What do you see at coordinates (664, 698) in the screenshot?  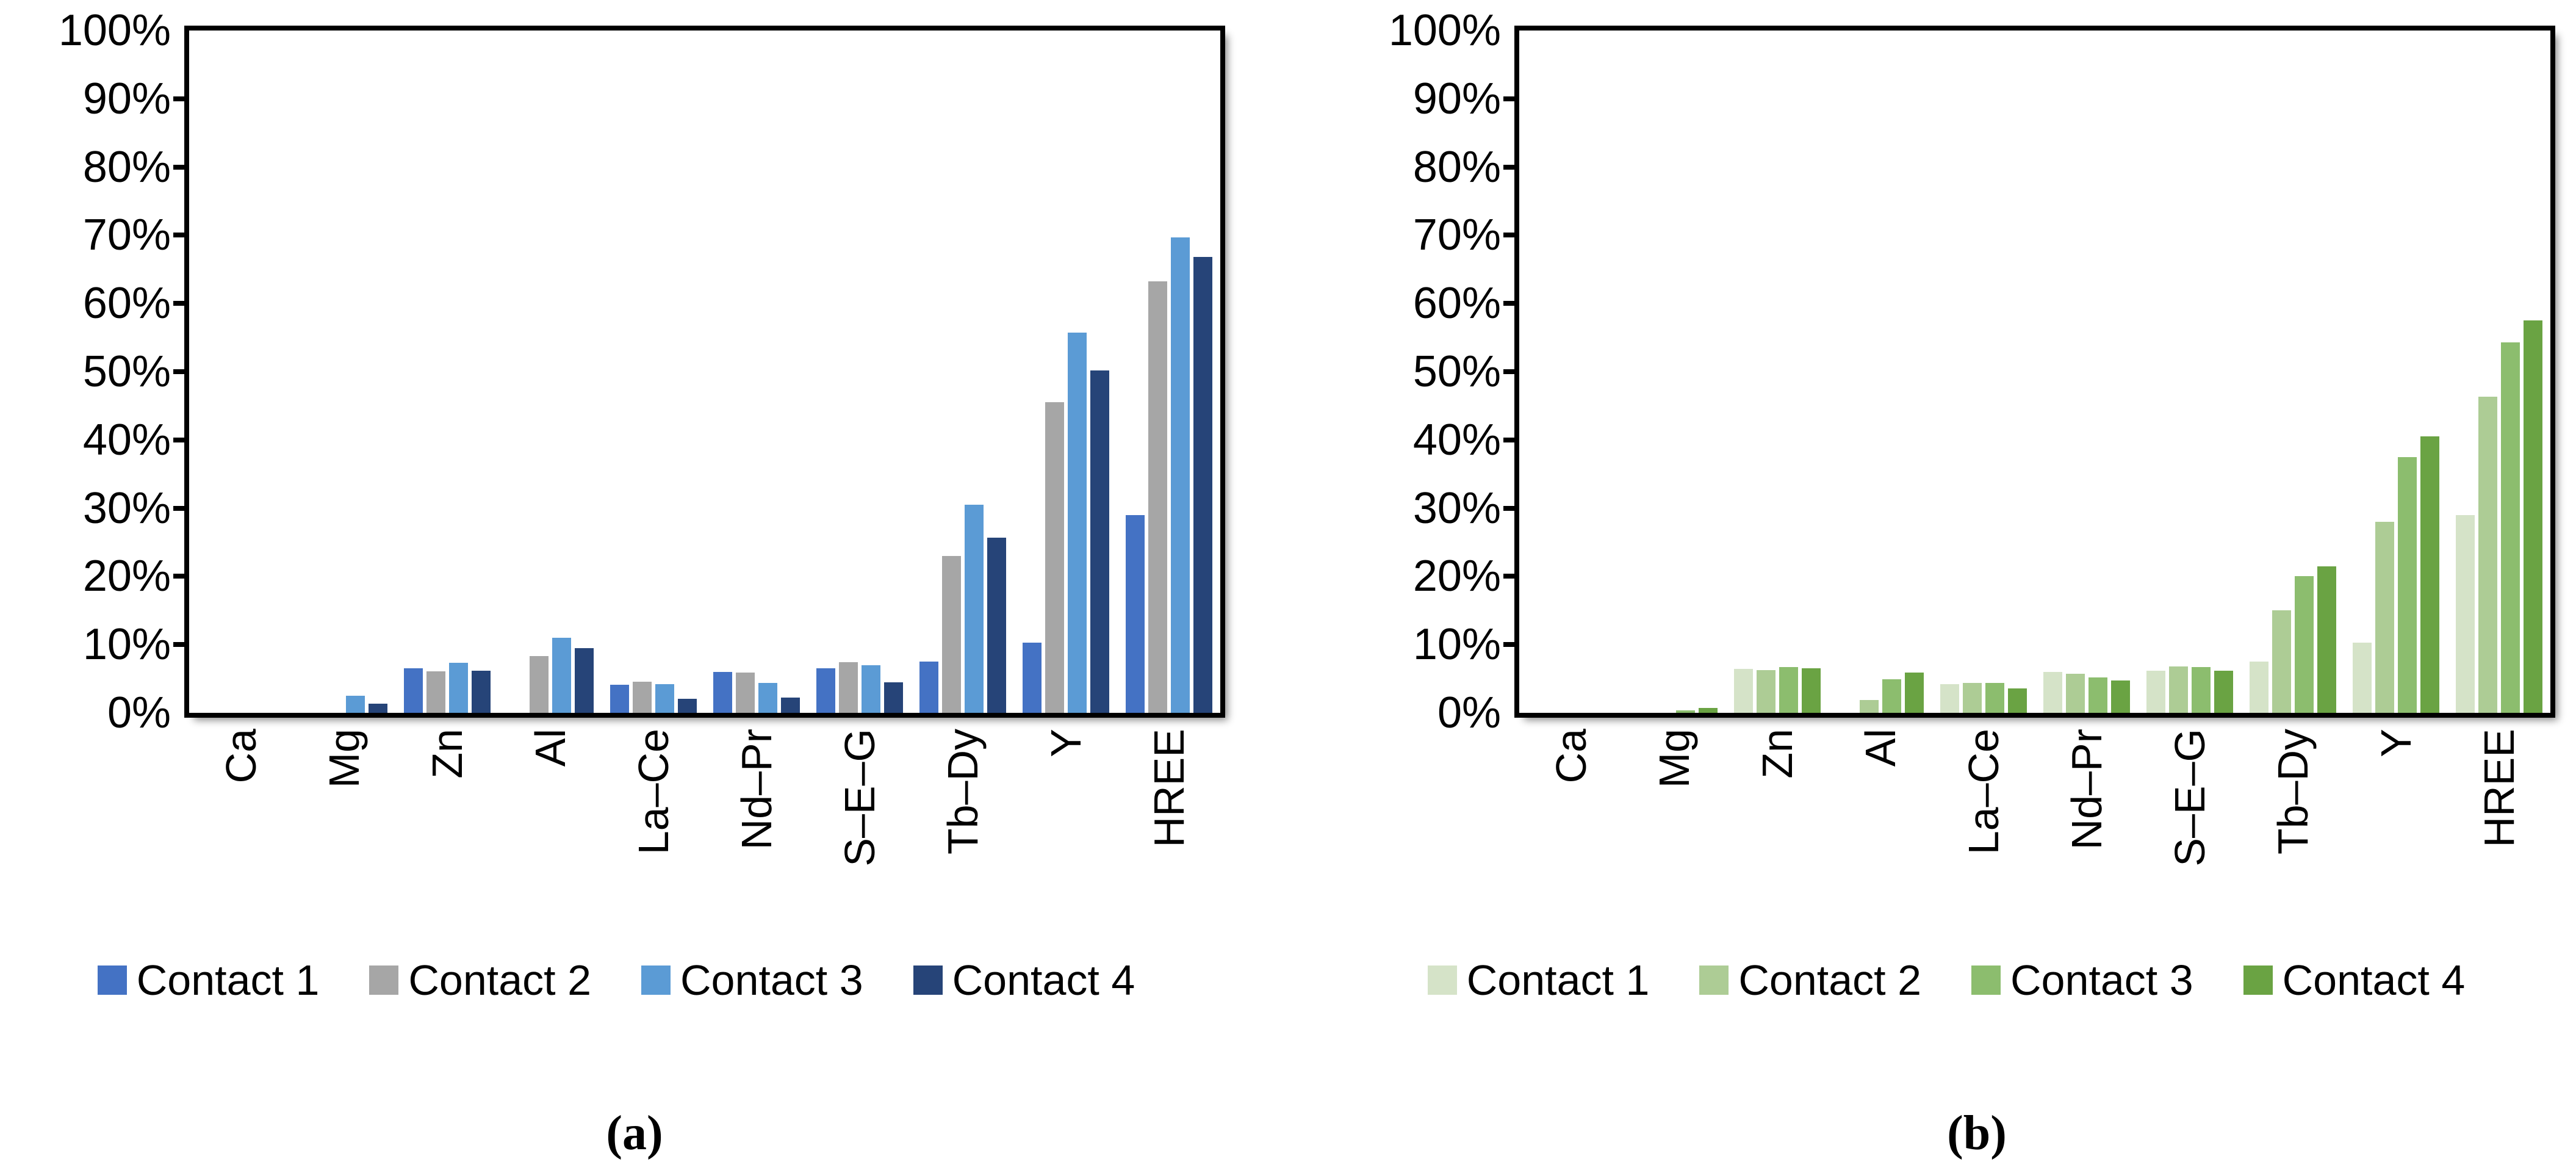 I see `bar-contact-3-La–Ce` at bounding box center [664, 698].